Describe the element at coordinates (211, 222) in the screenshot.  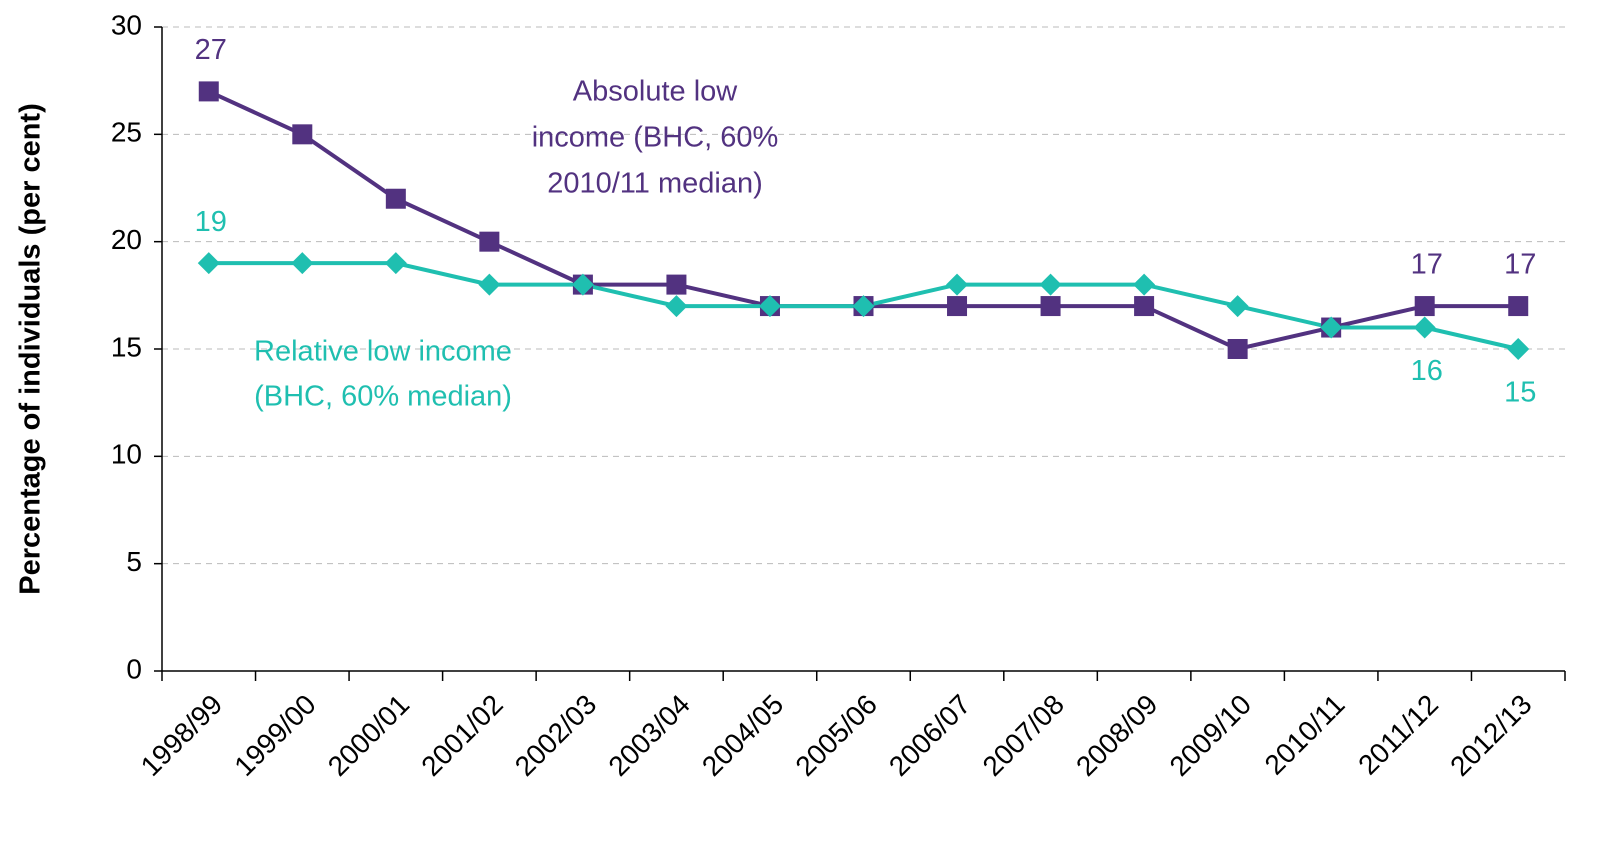
I see `data-label: 19` at that location.